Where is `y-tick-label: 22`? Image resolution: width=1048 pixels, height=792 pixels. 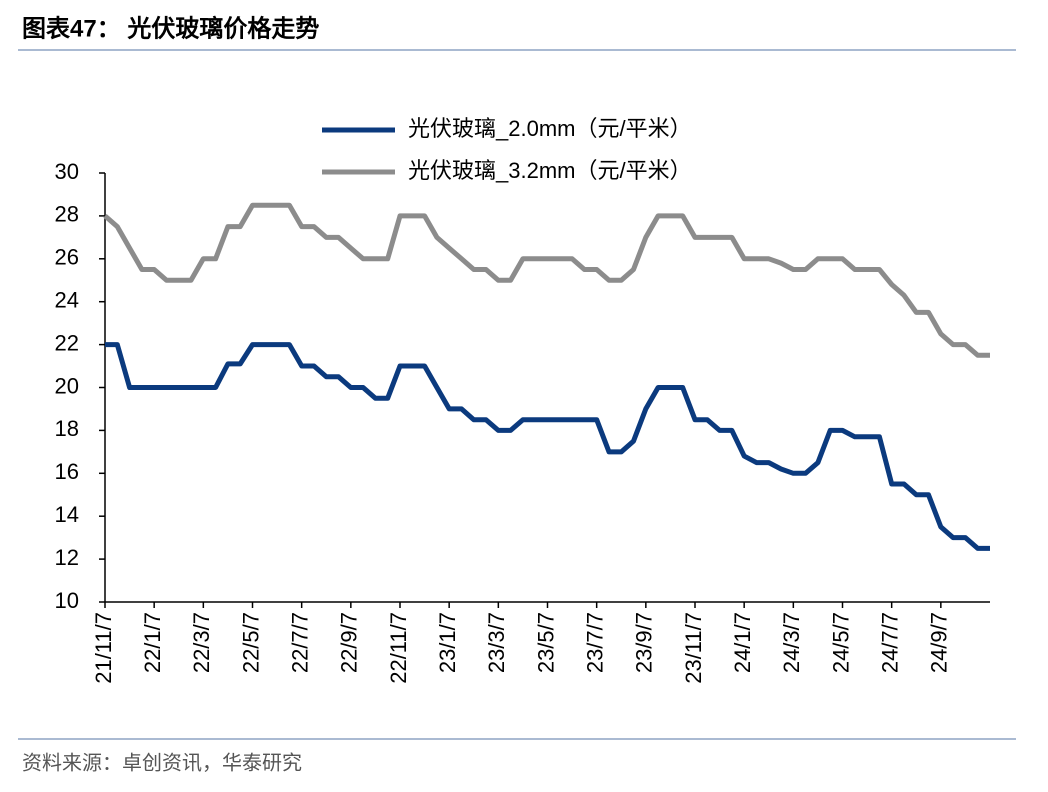
y-tick-label: 22 is located at coordinates (67, 342).